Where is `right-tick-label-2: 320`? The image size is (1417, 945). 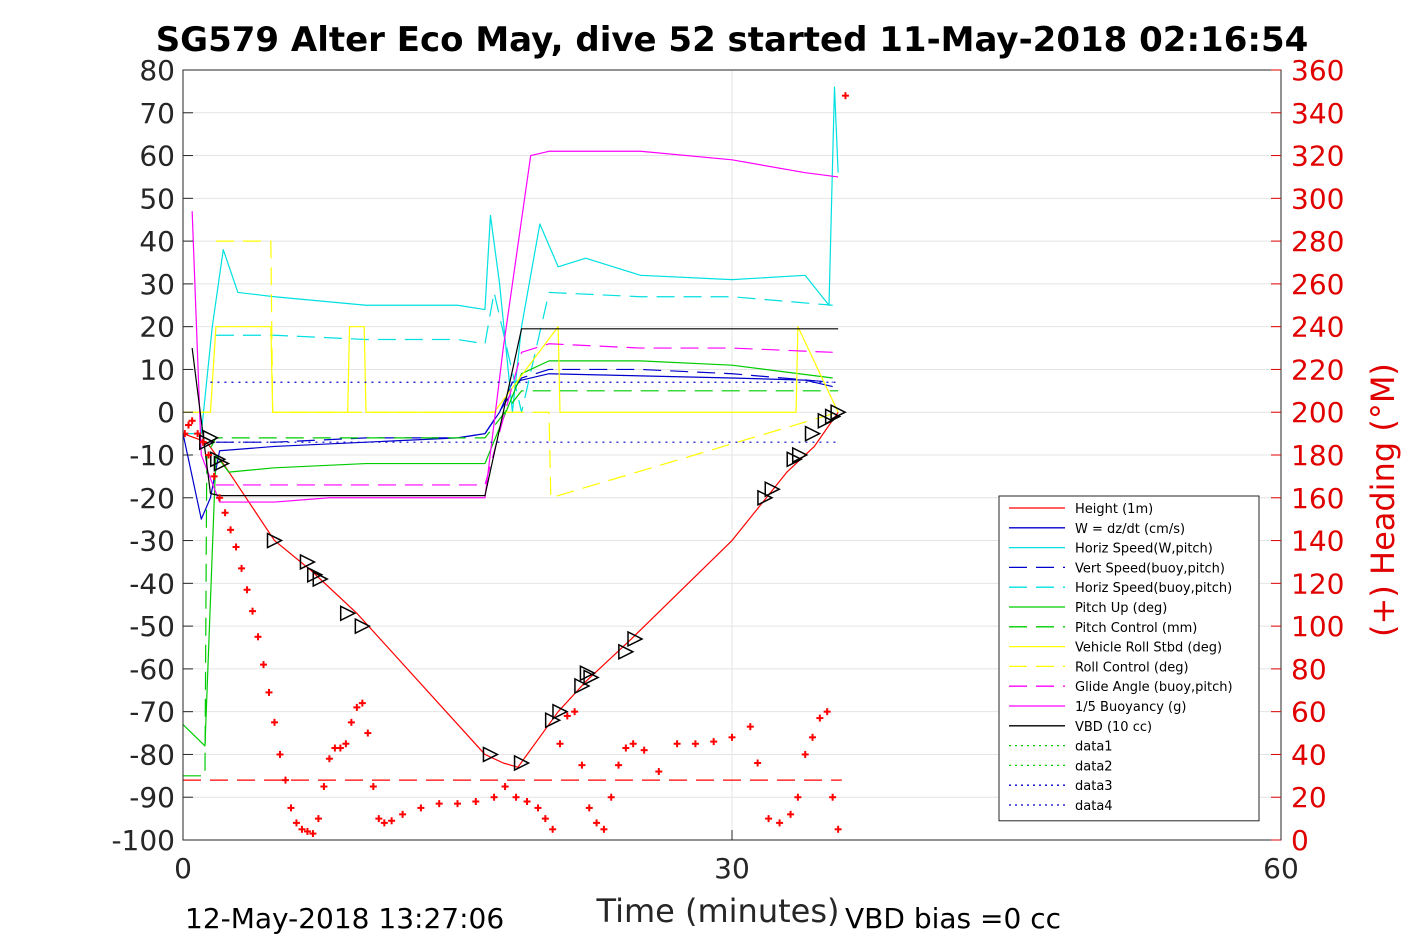
right-tick-label-2: 320 is located at coordinates (1317, 156).